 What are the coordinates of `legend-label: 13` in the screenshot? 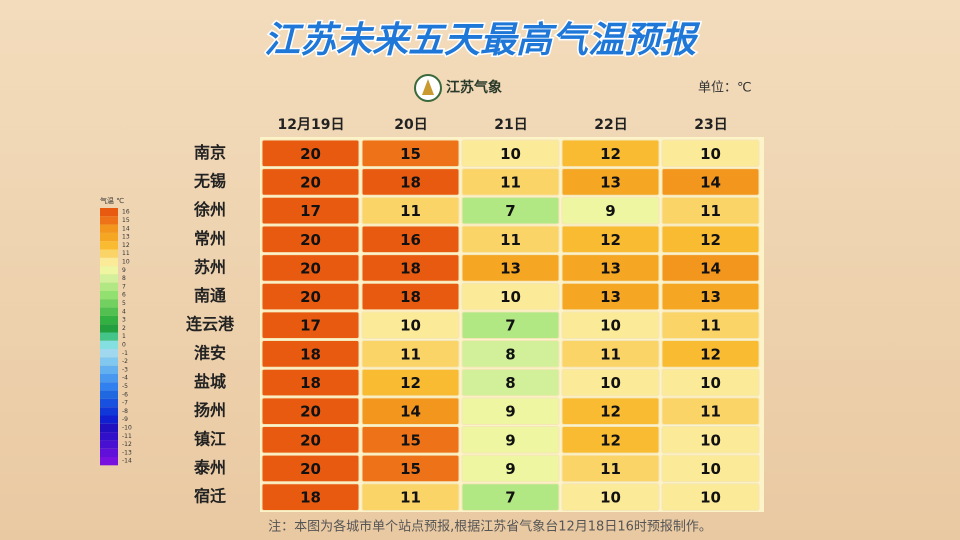 It's located at (126, 237).